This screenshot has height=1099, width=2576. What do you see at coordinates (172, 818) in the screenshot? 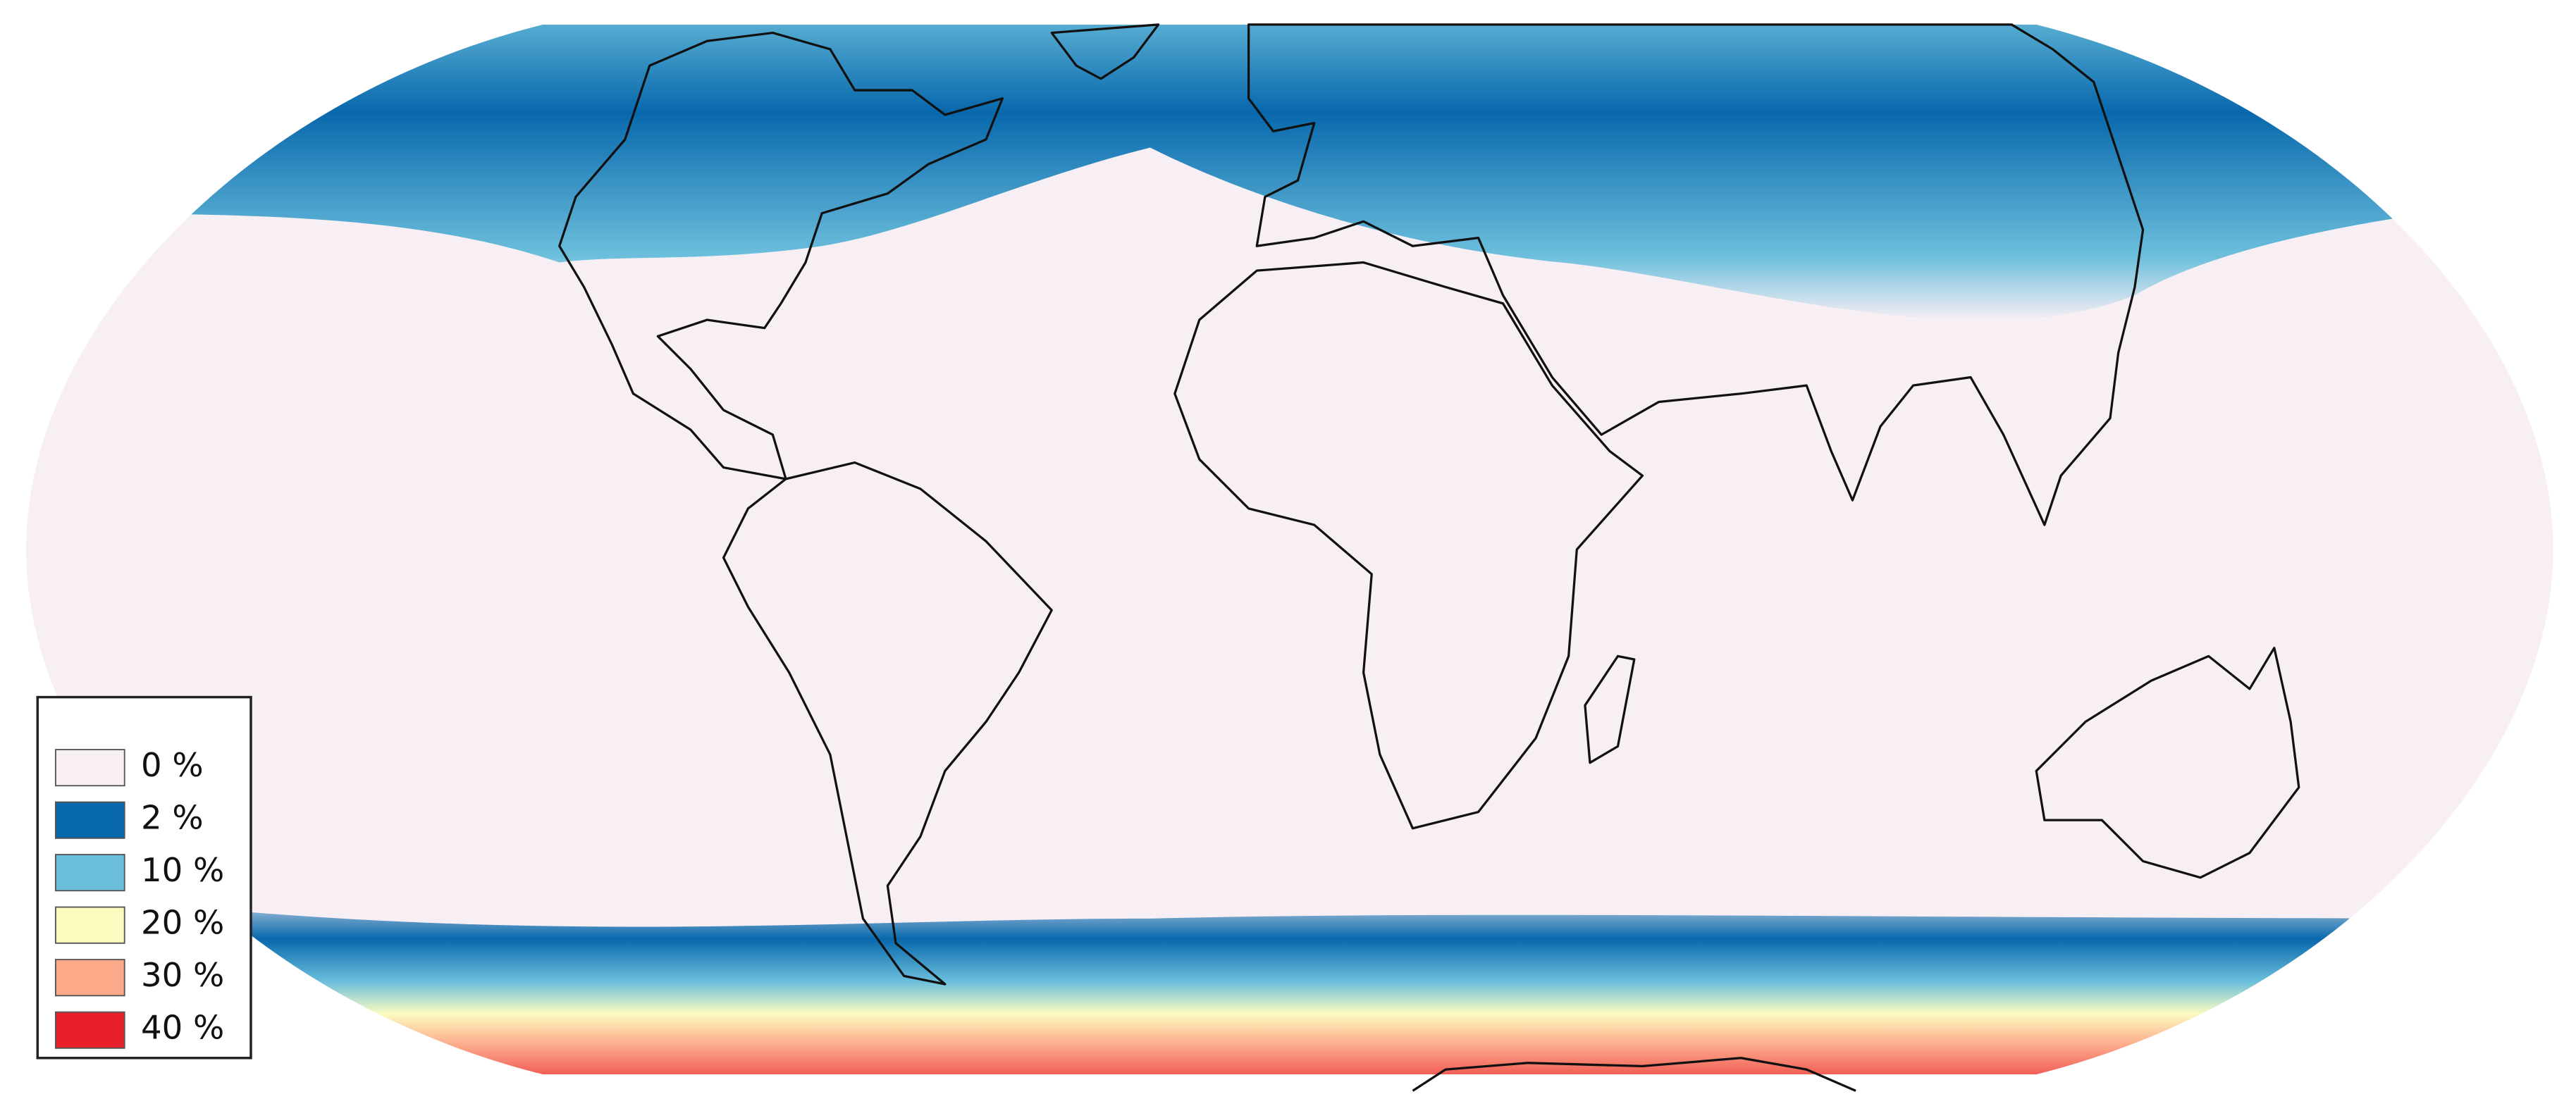
I see `legend-label: 2 %` at bounding box center [172, 818].